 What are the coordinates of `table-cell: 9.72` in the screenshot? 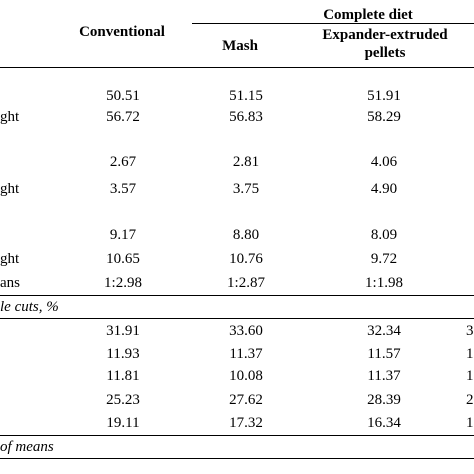 It's located at (384, 259).